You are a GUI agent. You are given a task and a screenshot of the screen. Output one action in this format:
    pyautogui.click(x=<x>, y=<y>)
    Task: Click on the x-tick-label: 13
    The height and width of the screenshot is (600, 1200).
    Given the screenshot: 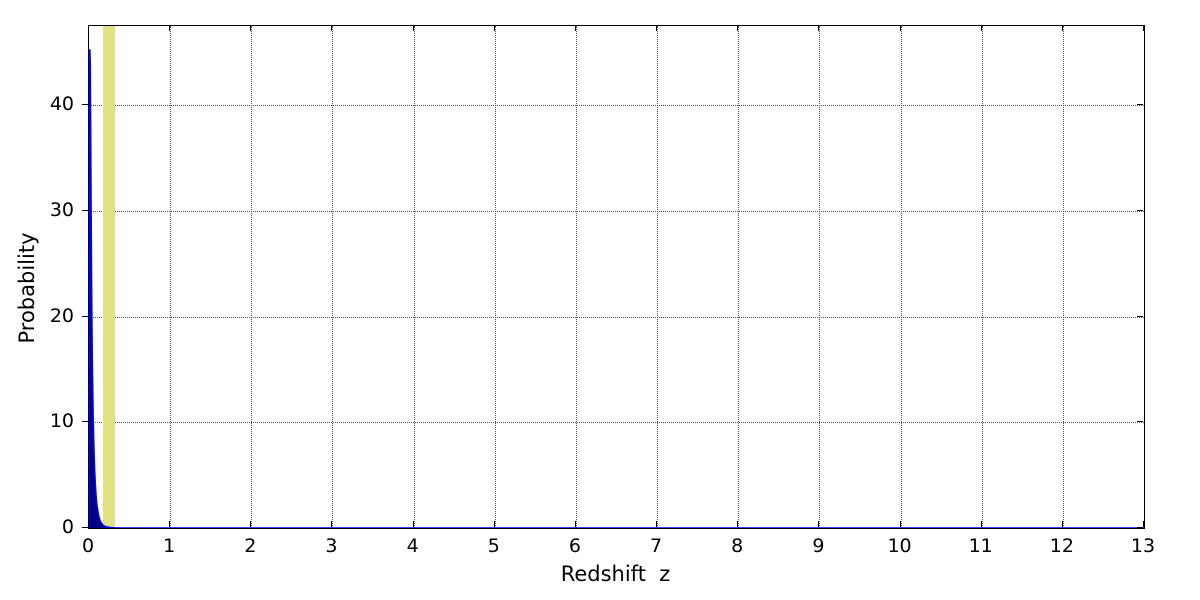 What is the action you would take?
    pyautogui.click(x=1143, y=546)
    